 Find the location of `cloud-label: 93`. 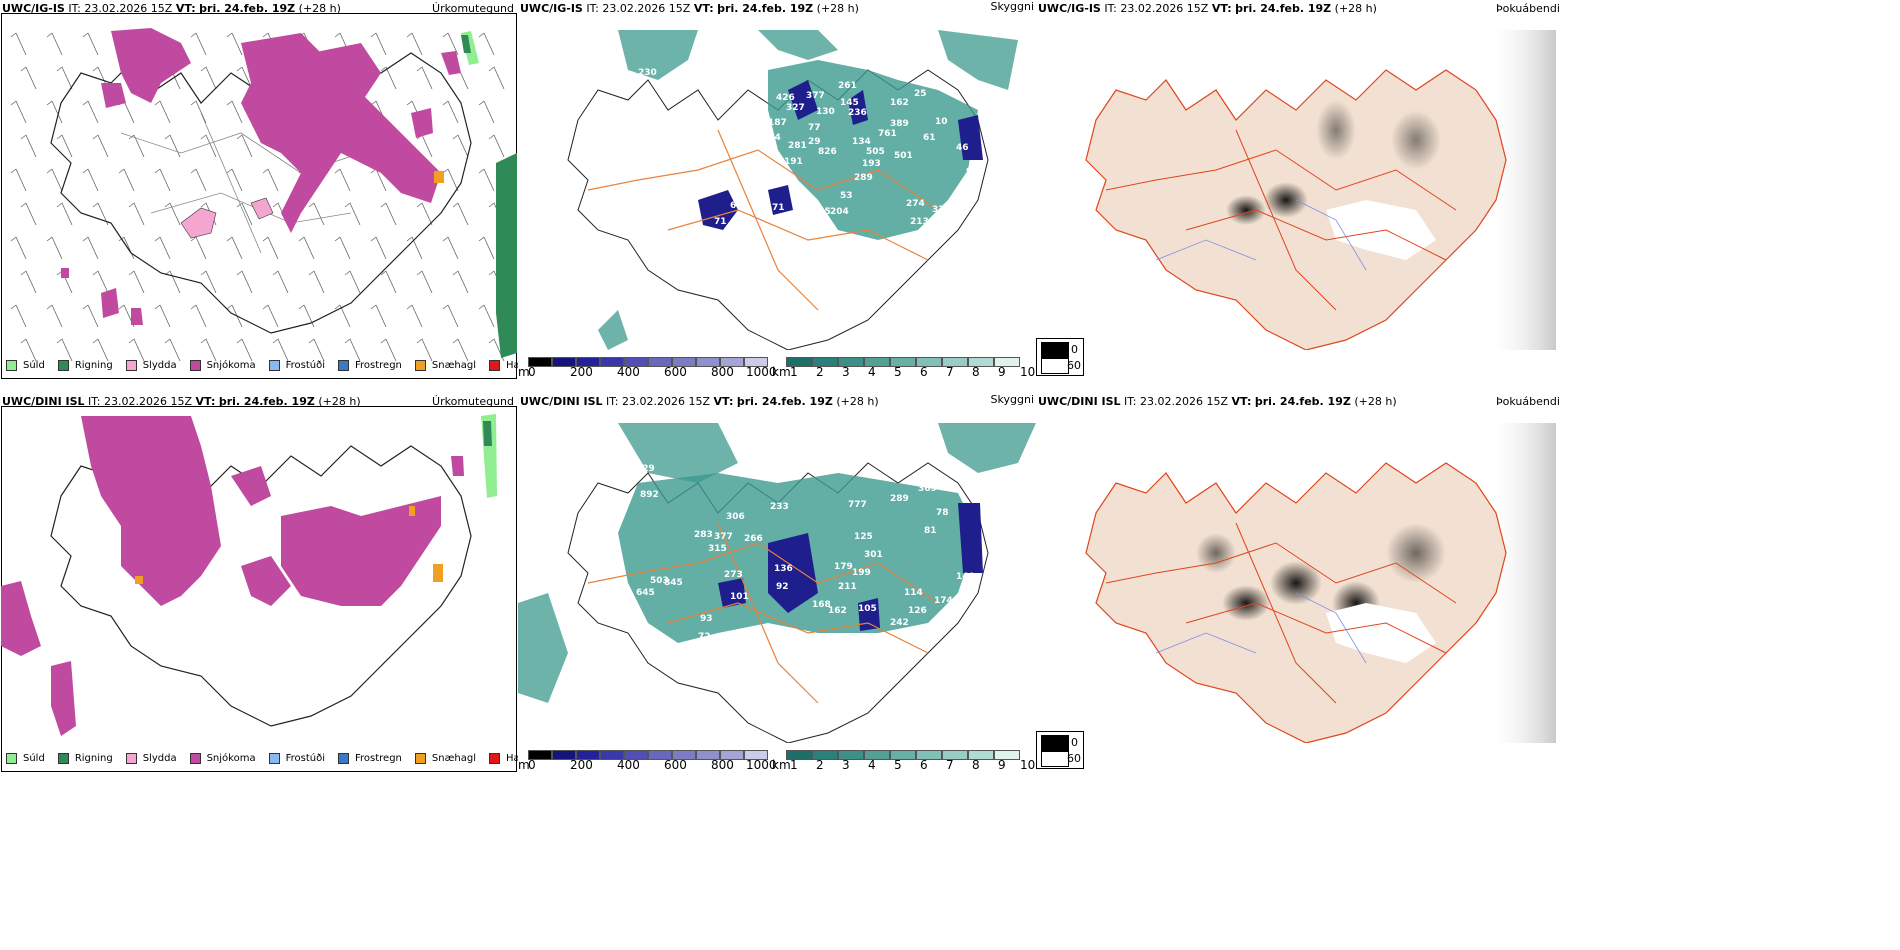

cloud-label: 93 is located at coordinates (706, 619).